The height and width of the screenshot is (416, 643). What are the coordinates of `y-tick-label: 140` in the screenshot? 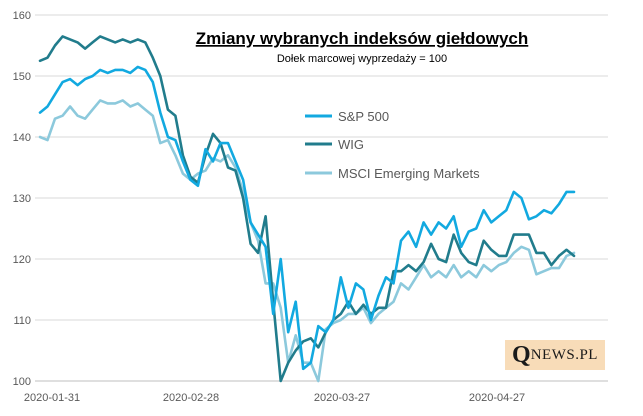 It's located at (22, 138).